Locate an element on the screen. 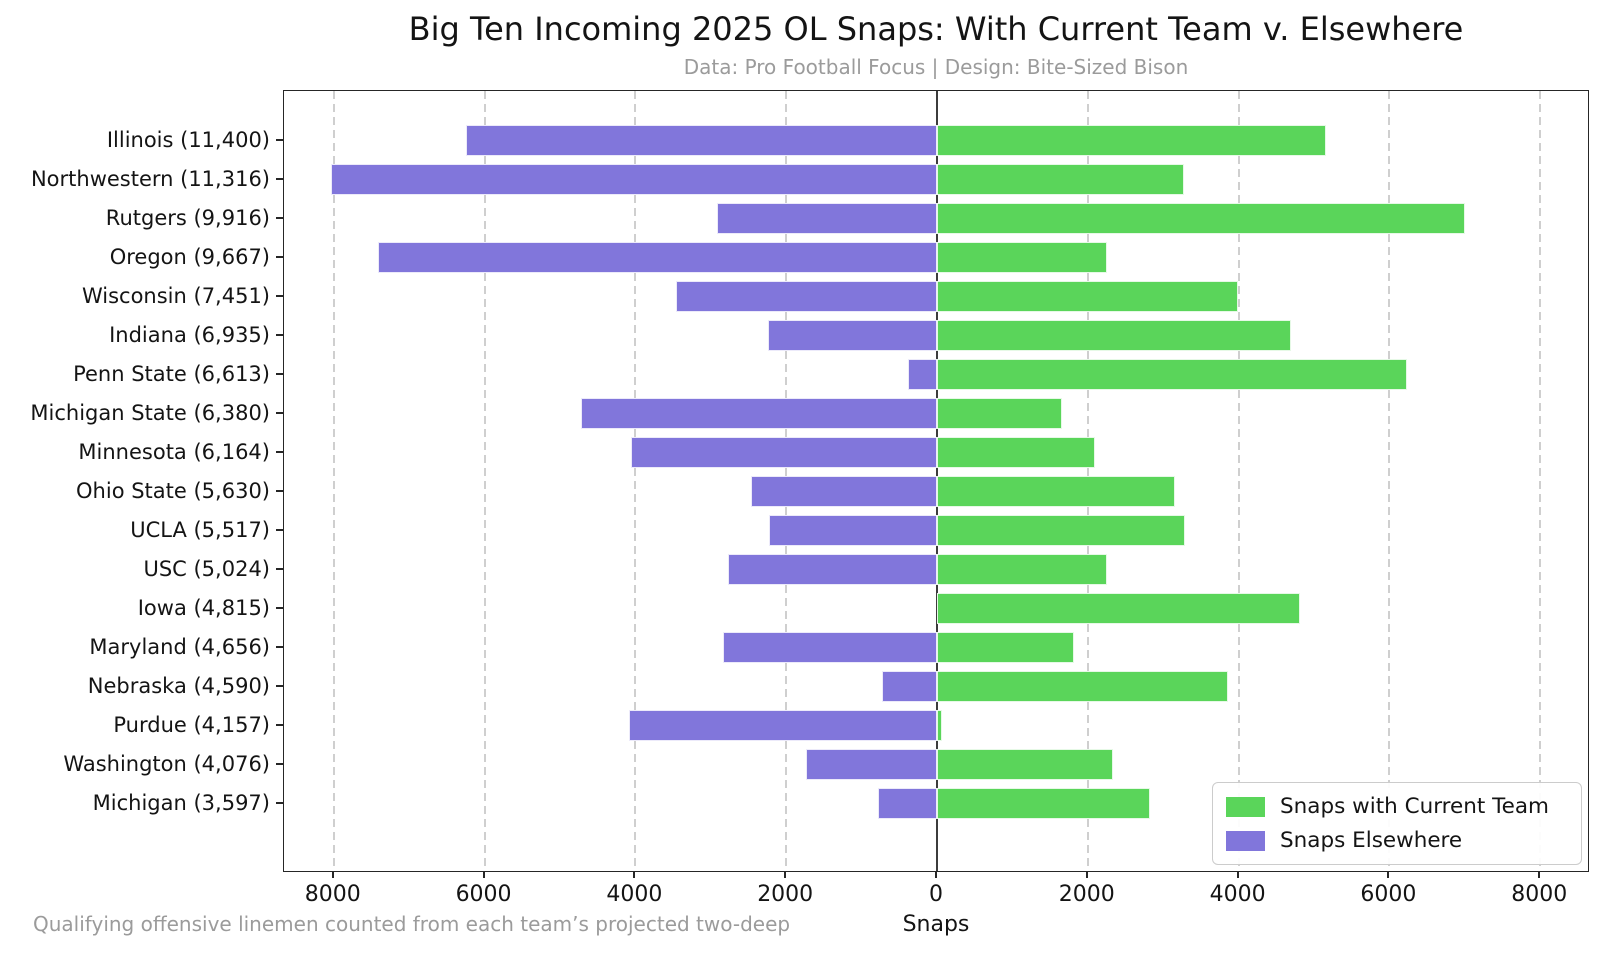  y-axis-label: Oregon (9,667) is located at coordinates (189, 256).